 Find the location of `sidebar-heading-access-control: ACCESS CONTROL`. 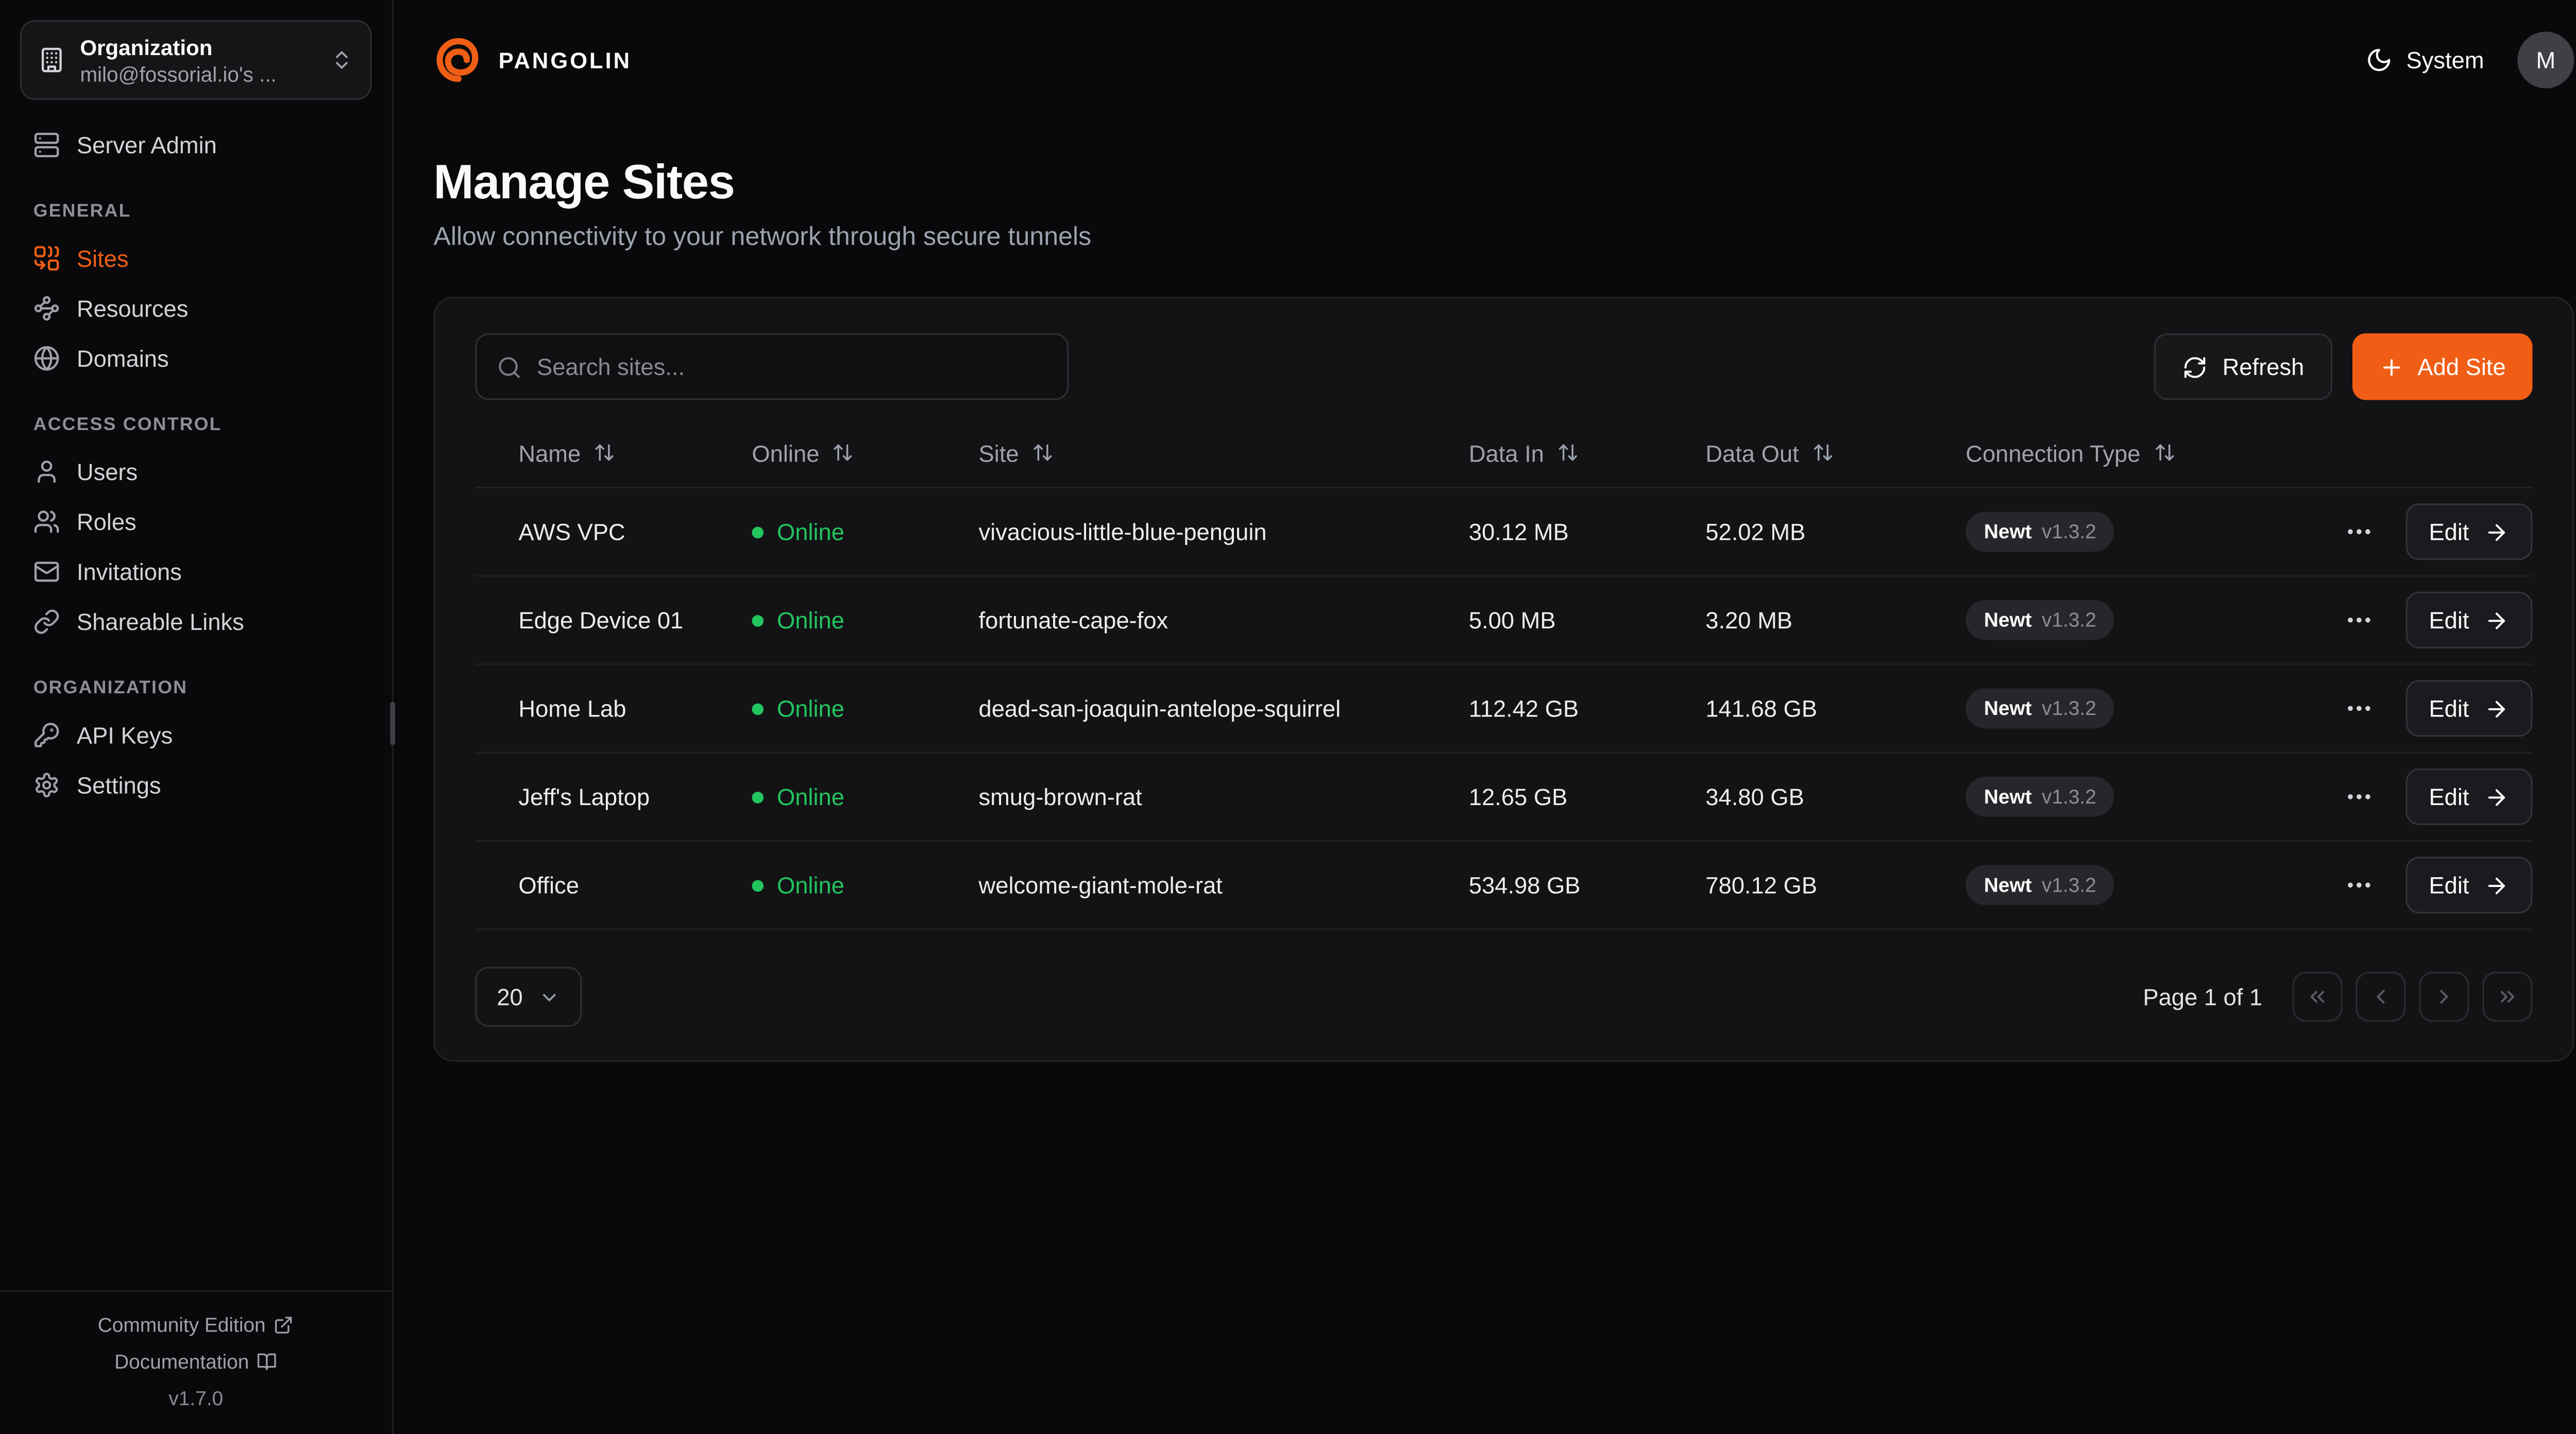

sidebar-heading-access-control: ACCESS CONTROL is located at coordinates (127, 425).